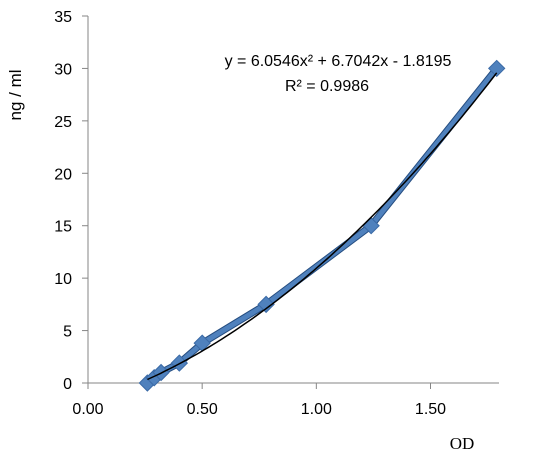 The height and width of the screenshot is (458, 533). What do you see at coordinates (63, 279) in the screenshot?
I see `y-tick-label: 10` at bounding box center [63, 279].